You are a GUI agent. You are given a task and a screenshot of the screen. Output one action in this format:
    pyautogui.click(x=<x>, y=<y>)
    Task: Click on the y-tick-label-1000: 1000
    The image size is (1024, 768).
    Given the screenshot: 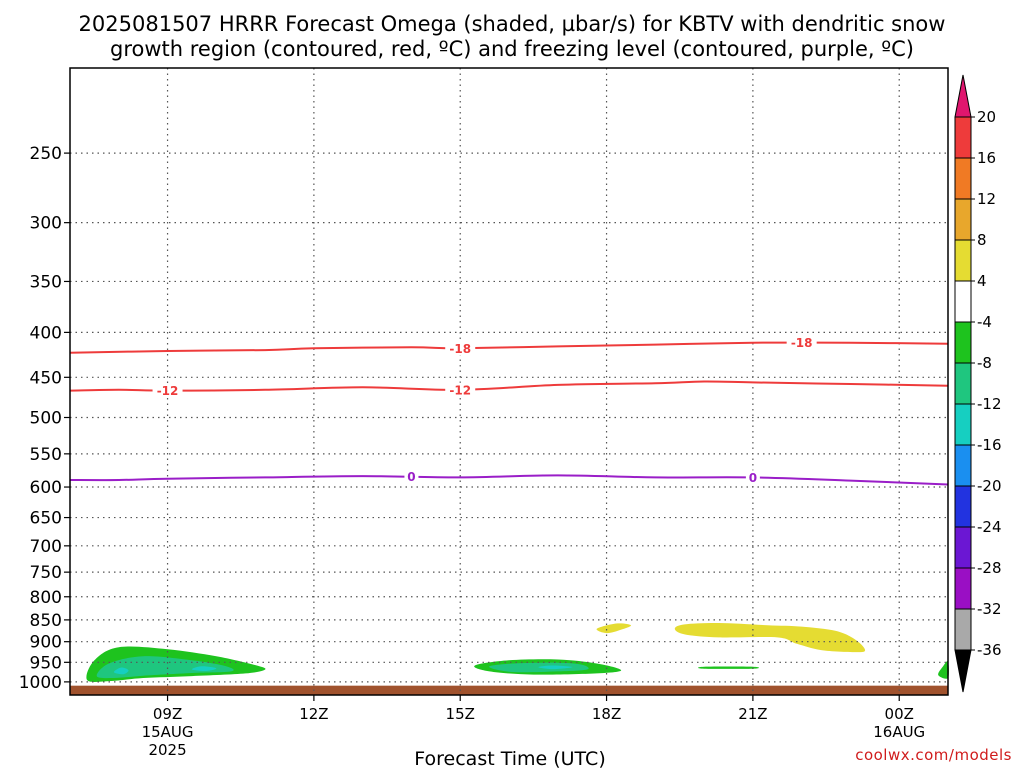 What is the action you would take?
    pyautogui.click(x=40, y=683)
    